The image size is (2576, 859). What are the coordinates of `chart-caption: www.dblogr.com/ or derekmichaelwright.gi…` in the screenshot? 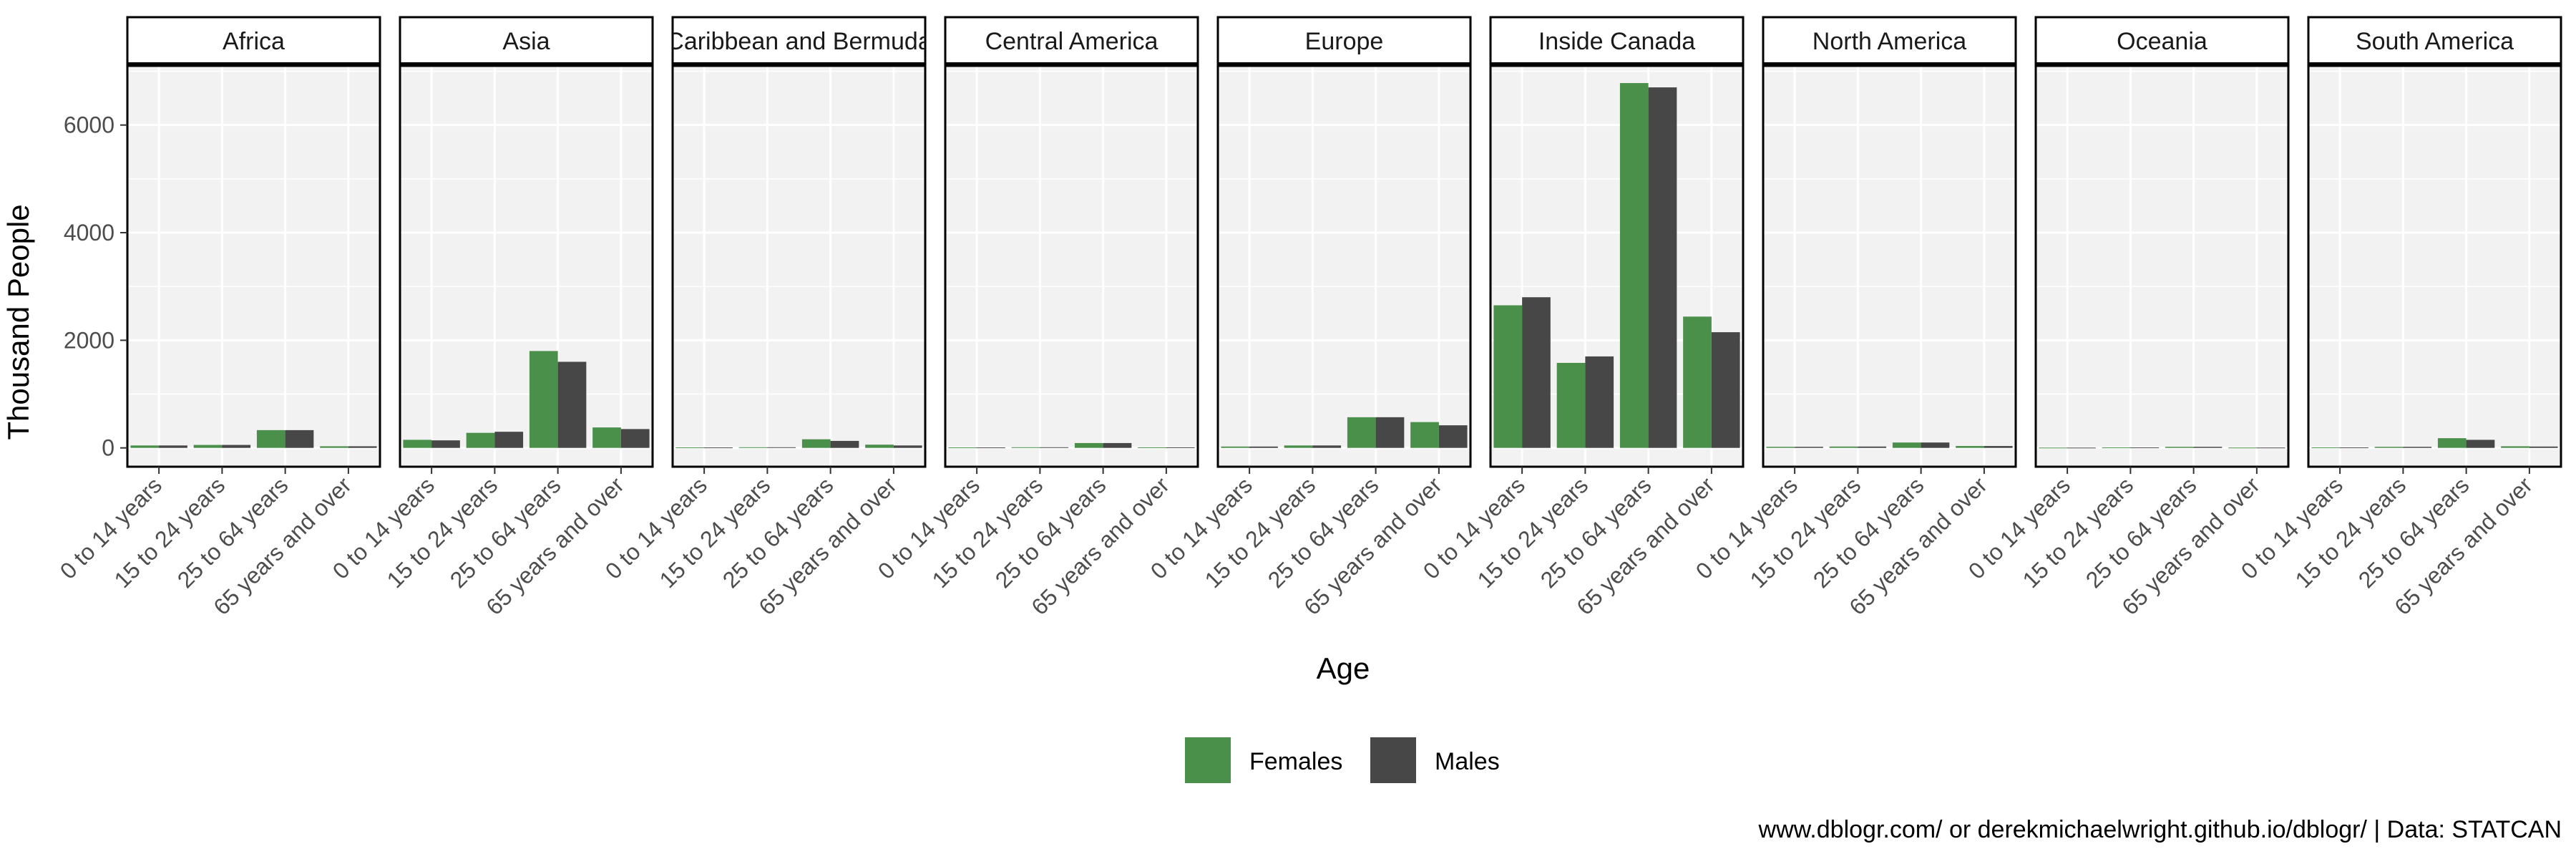 It's located at (2160, 830).